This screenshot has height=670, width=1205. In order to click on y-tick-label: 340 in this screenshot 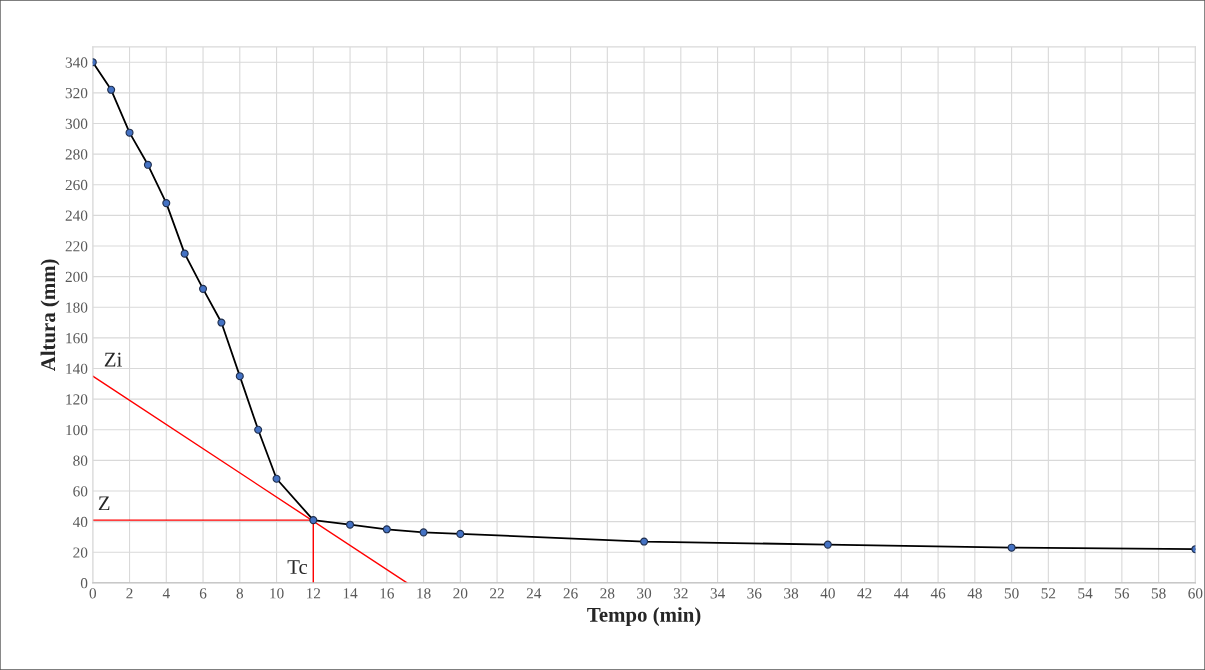, I will do `click(76, 62)`.